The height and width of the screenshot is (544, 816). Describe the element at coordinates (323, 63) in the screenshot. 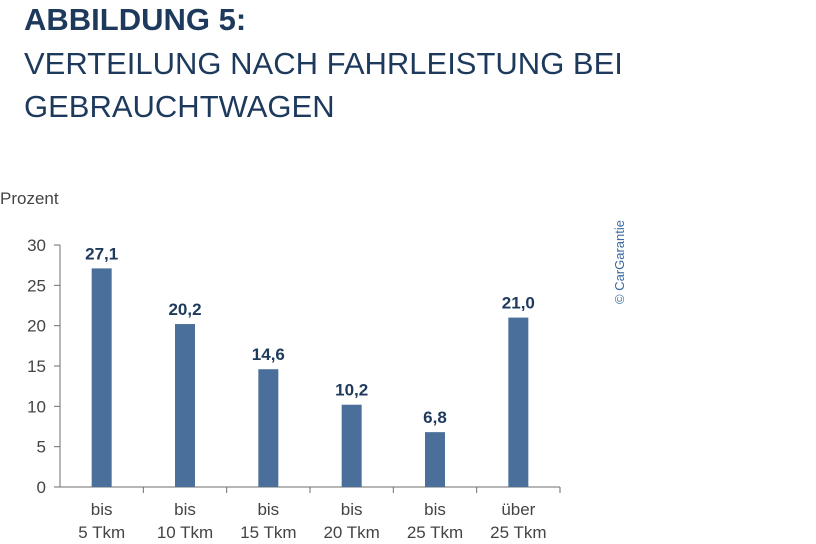

I see `chart-title-line-1: VERTEILUNG NACH FAHRLEISTUNG BEI` at that location.